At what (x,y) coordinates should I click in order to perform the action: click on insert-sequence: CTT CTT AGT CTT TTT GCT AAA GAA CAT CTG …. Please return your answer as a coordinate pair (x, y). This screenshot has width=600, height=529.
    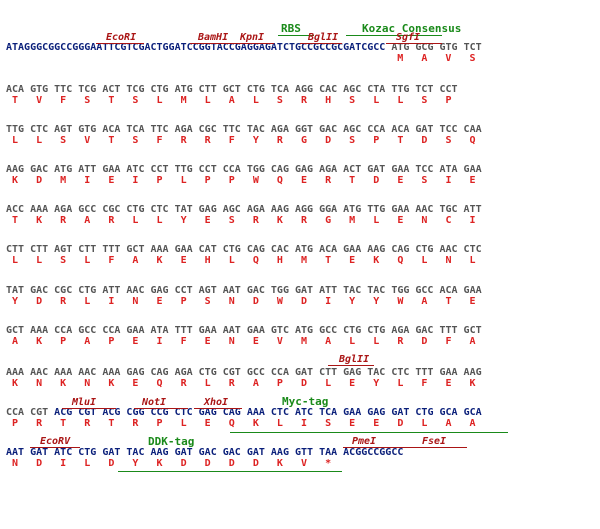
    Looking at the image, I should click on (244, 249).